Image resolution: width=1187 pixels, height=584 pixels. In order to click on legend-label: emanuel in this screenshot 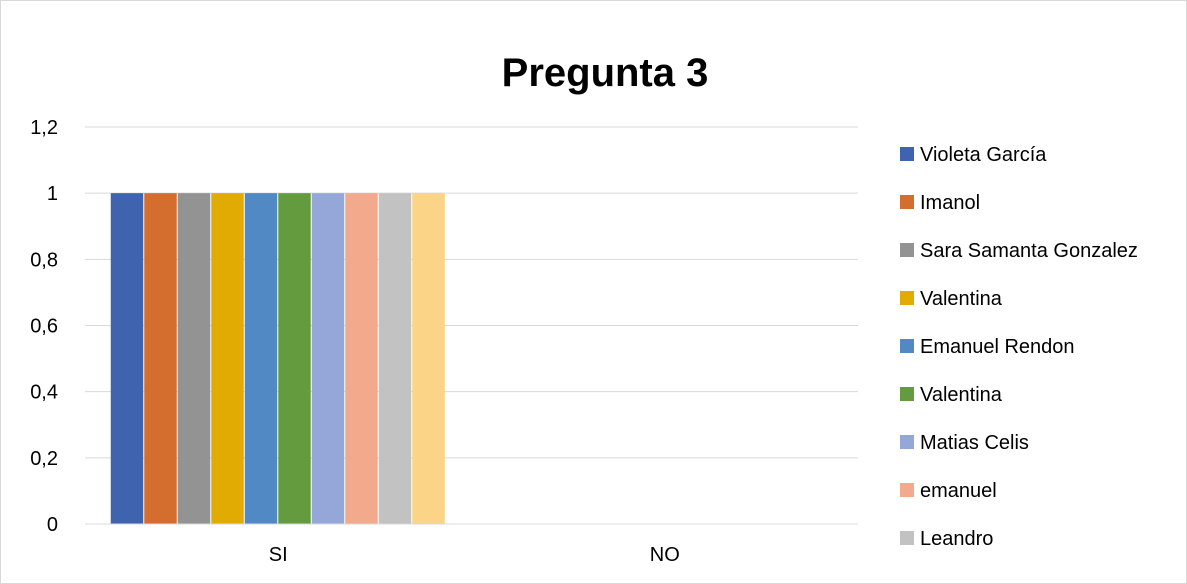, I will do `click(958, 491)`.